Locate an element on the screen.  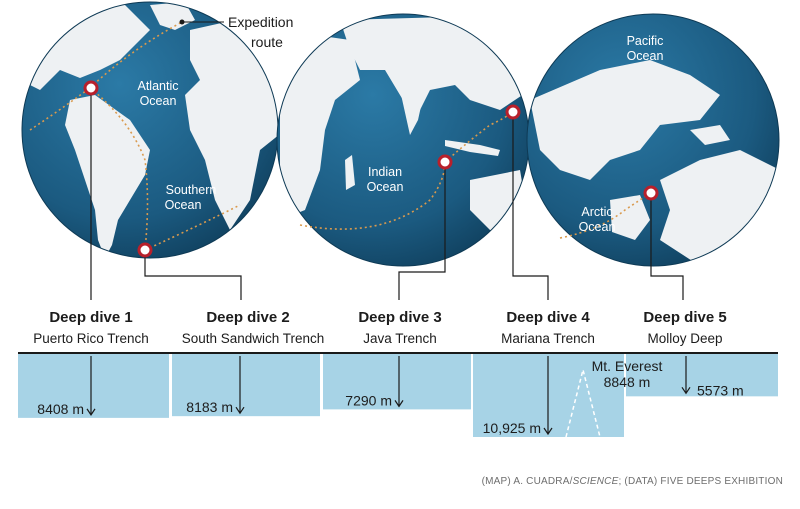
credit-italic: SCIENCE is located at coordinates (596, 481).